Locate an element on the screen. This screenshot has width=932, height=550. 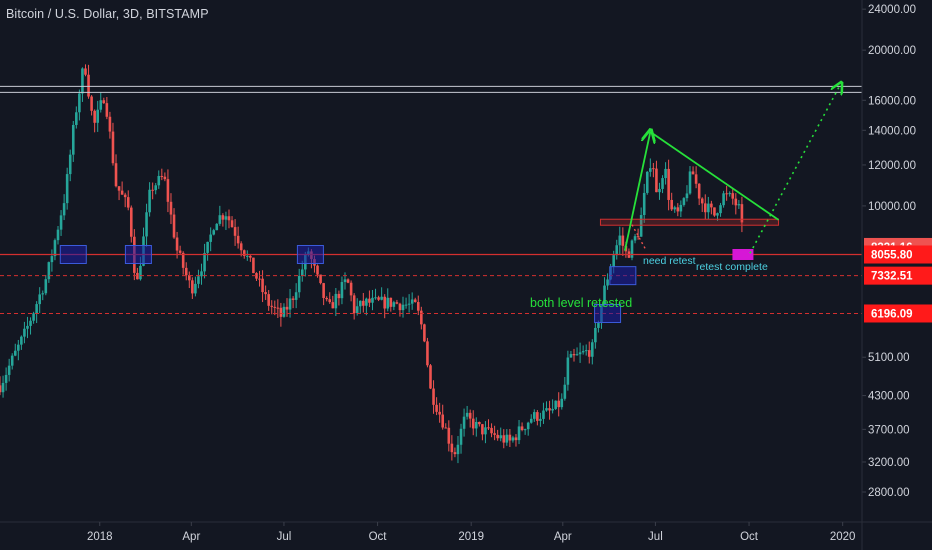
y-tick-label: 4300.00 is located at coordinates (889, 397).